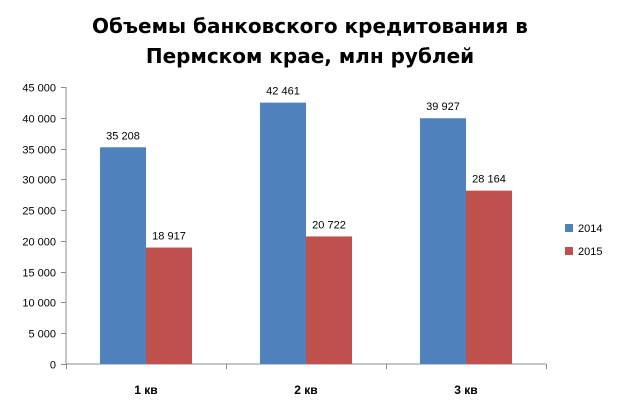  What do you see at coordinates (305, 390) in the screenshot?
I see `x-category-label: 2 кв` at bounding box center [305, 390].